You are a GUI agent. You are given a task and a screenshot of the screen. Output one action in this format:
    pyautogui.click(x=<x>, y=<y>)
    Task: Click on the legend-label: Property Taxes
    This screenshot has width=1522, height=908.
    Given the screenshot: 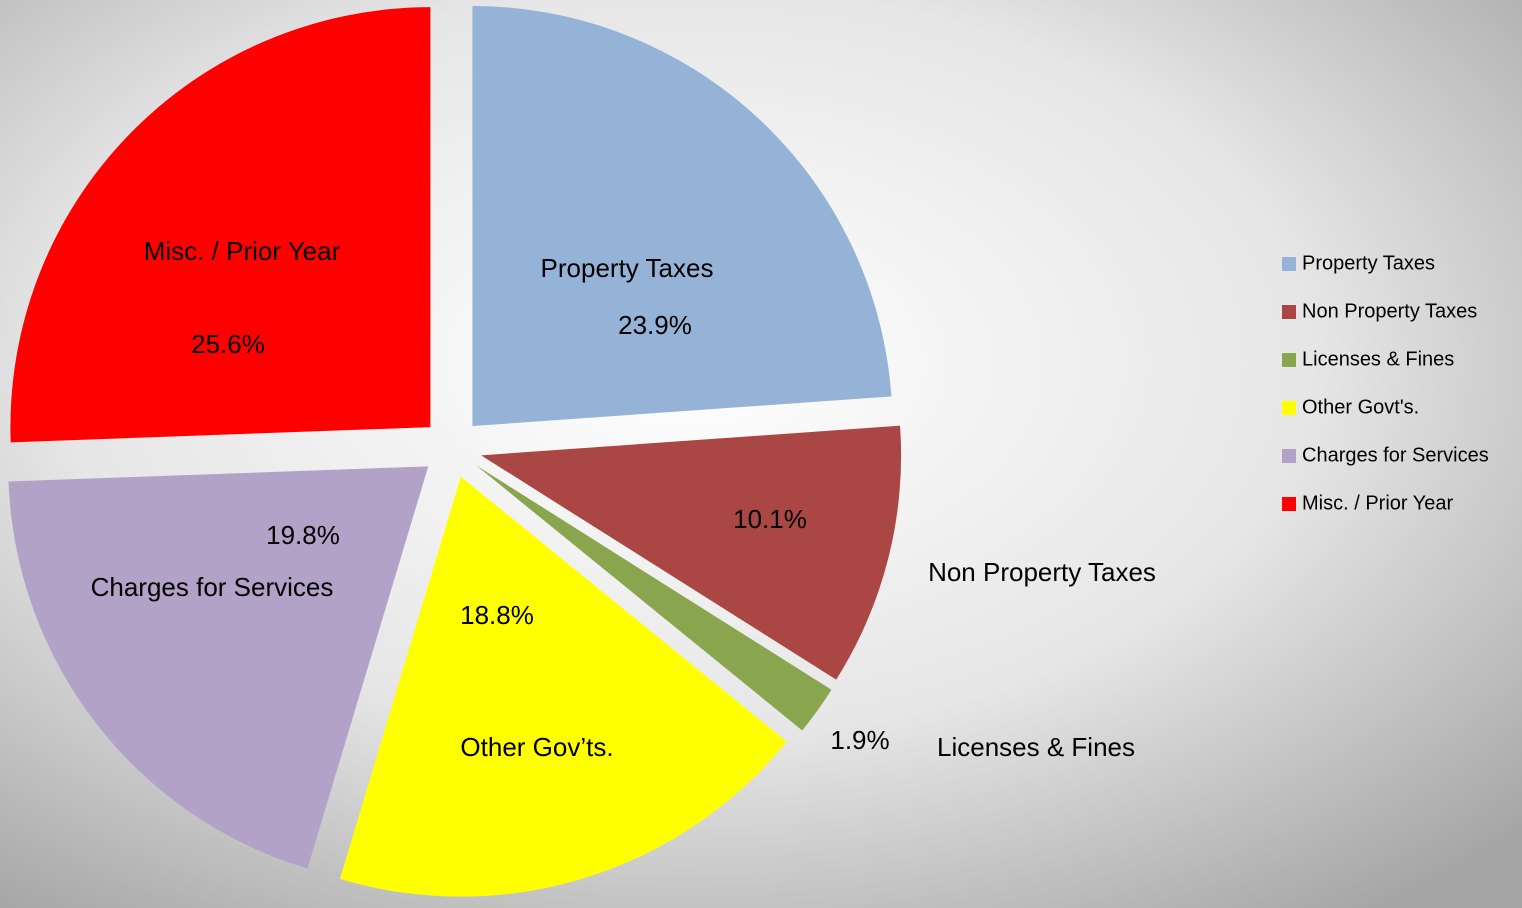 What is the action you would take?
    pyautogui.click(x=1368, y=263)
    